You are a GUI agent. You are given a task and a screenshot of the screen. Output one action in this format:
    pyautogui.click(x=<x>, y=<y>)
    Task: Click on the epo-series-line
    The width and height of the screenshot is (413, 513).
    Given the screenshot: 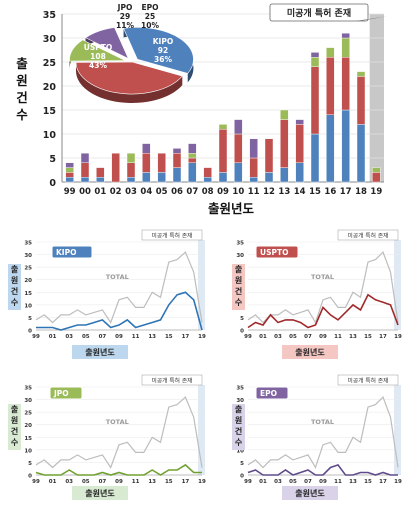 What is the action you would take?
    pyautogui.click(x=322, y=469)
    